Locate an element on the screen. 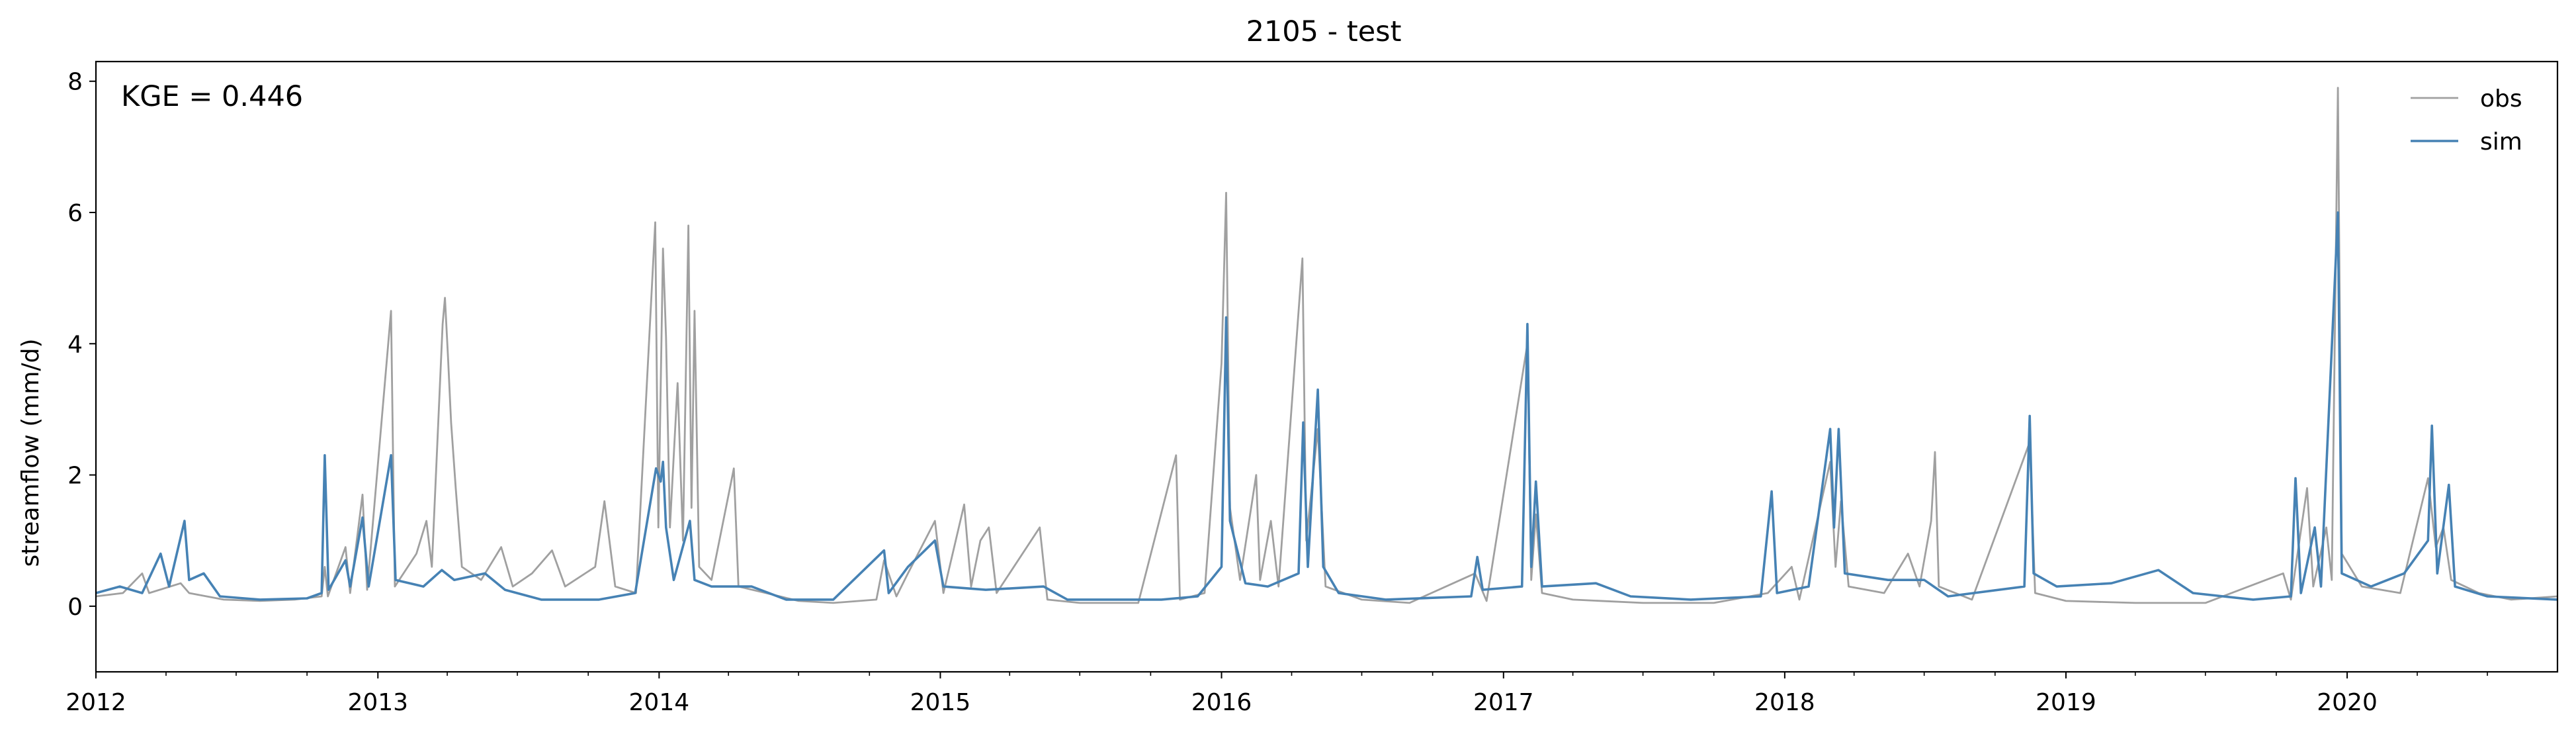 The height and width of the screenshot is (740, 2576). legend-label-obs: obs is located at coordinates (2501, 99).